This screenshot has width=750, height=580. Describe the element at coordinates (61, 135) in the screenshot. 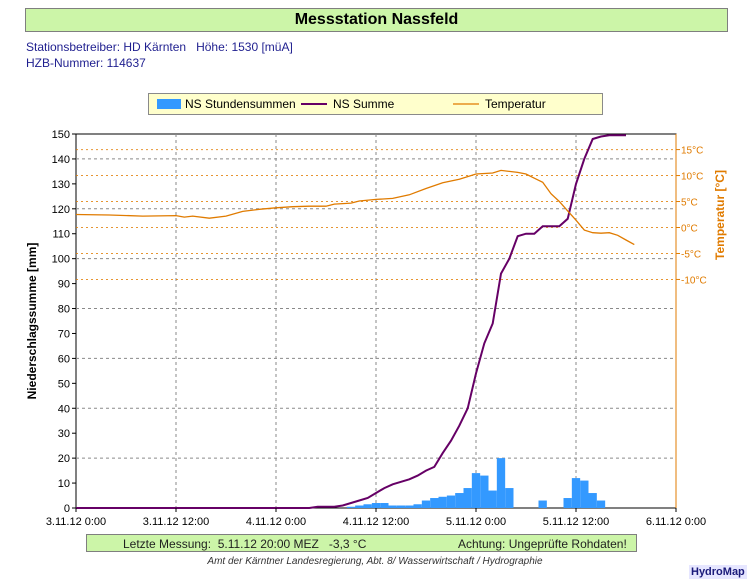

I see `y-tick-label: 150` at that location.